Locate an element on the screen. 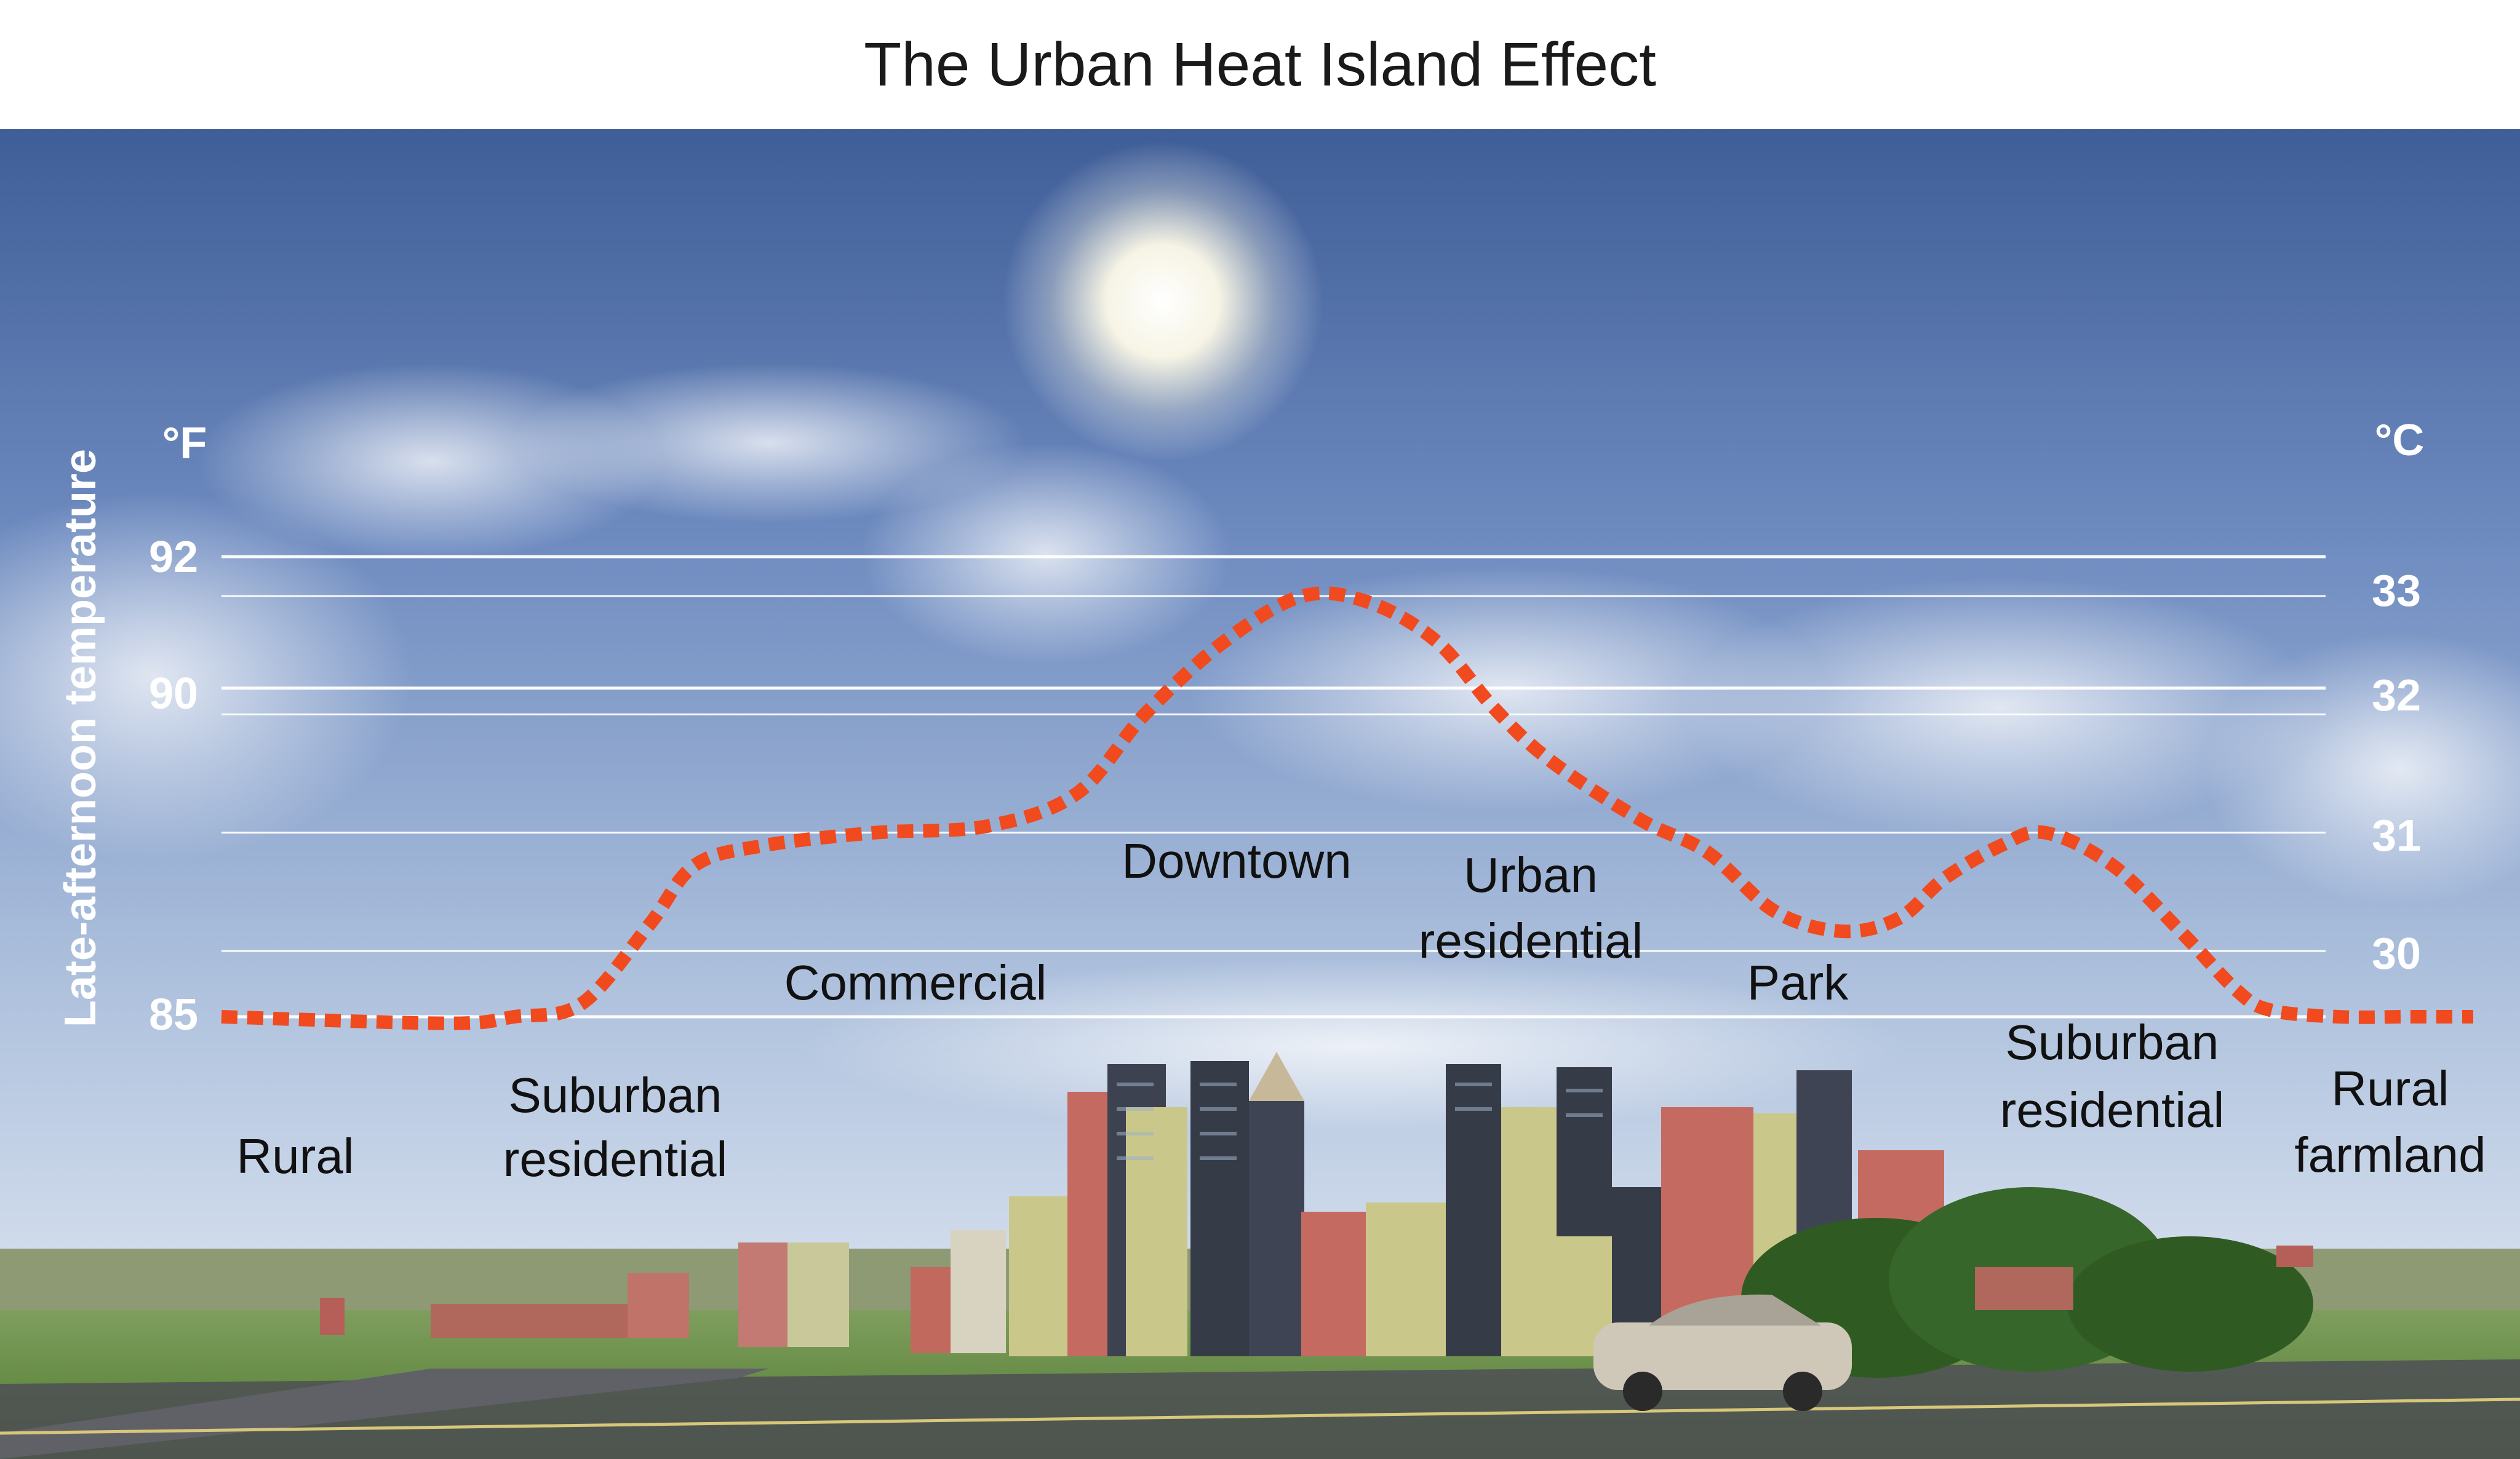  tick-f-90: 90 is located at coordinates (173, 693).